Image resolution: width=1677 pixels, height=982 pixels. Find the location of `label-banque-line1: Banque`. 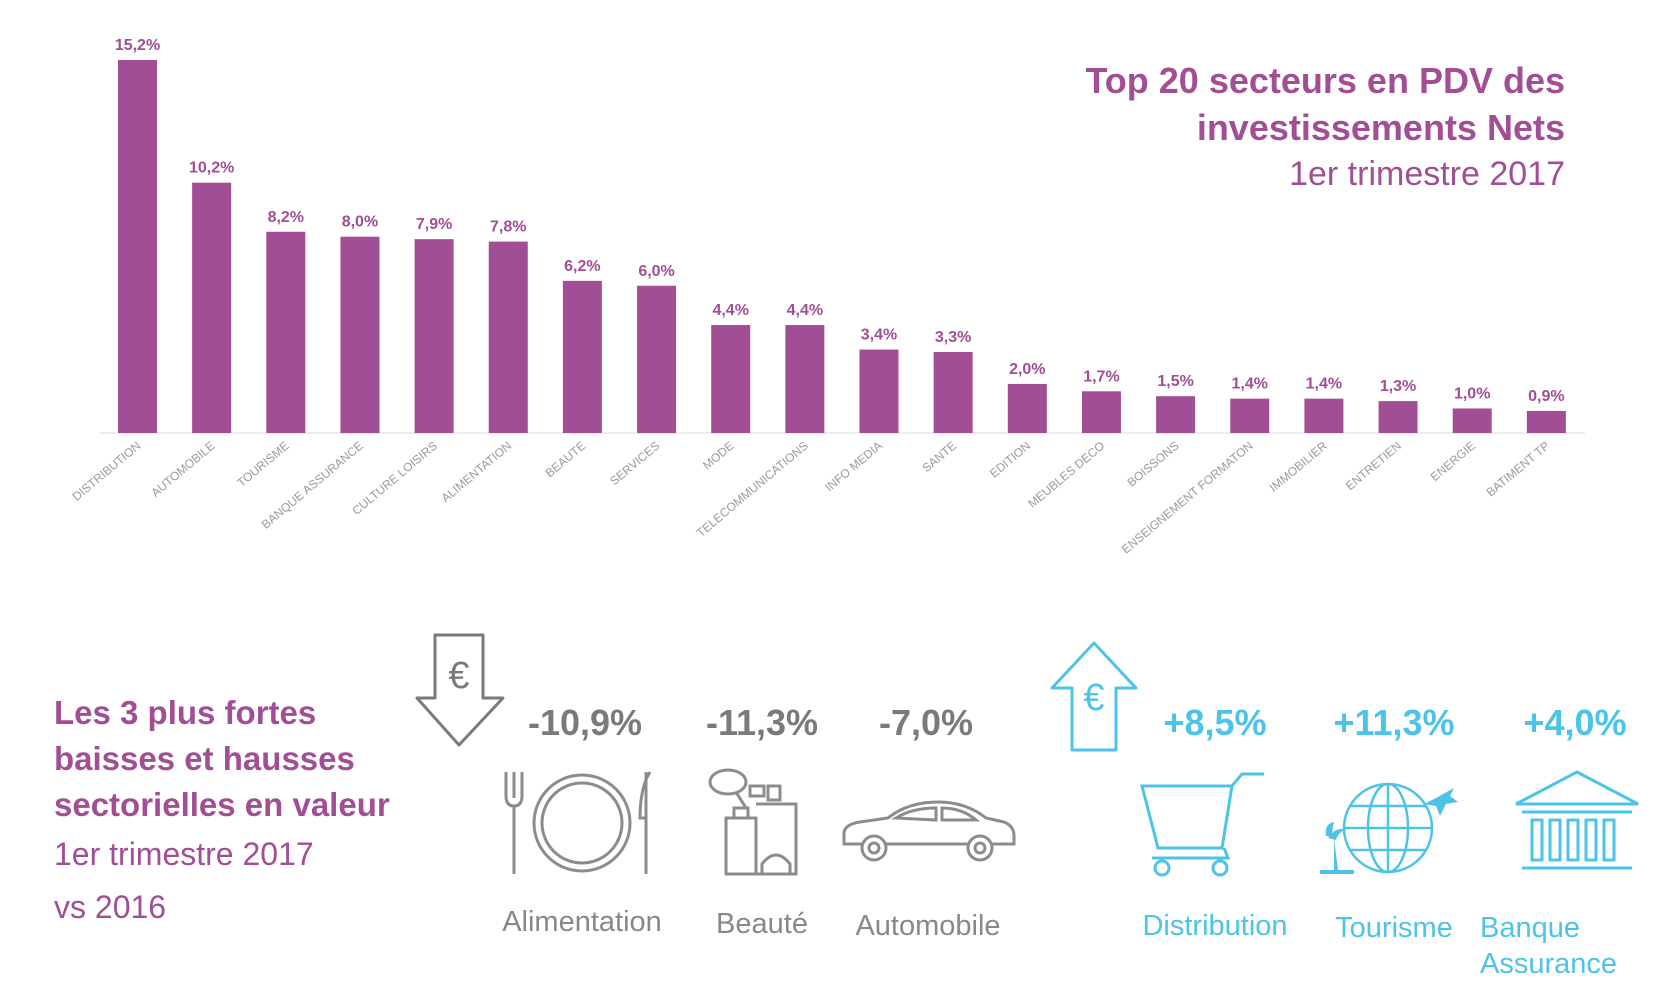

label-banque-line1: Banque is located at coordinates (1530, 928).